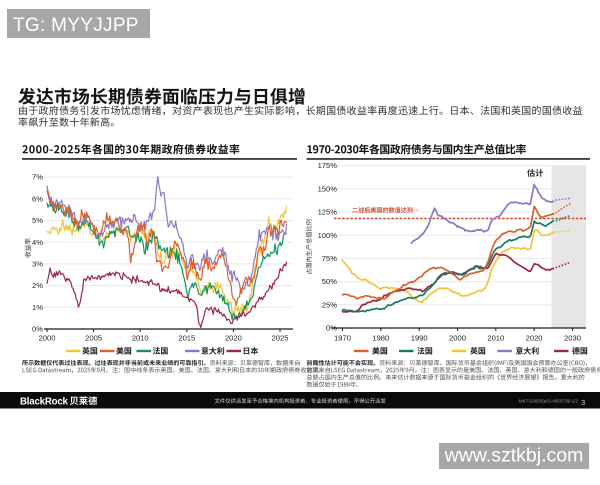 Image resolution: width=600 pixels, height=485 pixels. What do you see at coordinates (186, 337) in the screenshot?
I see `svg-text: 2015` at bounding box center [186, 337].